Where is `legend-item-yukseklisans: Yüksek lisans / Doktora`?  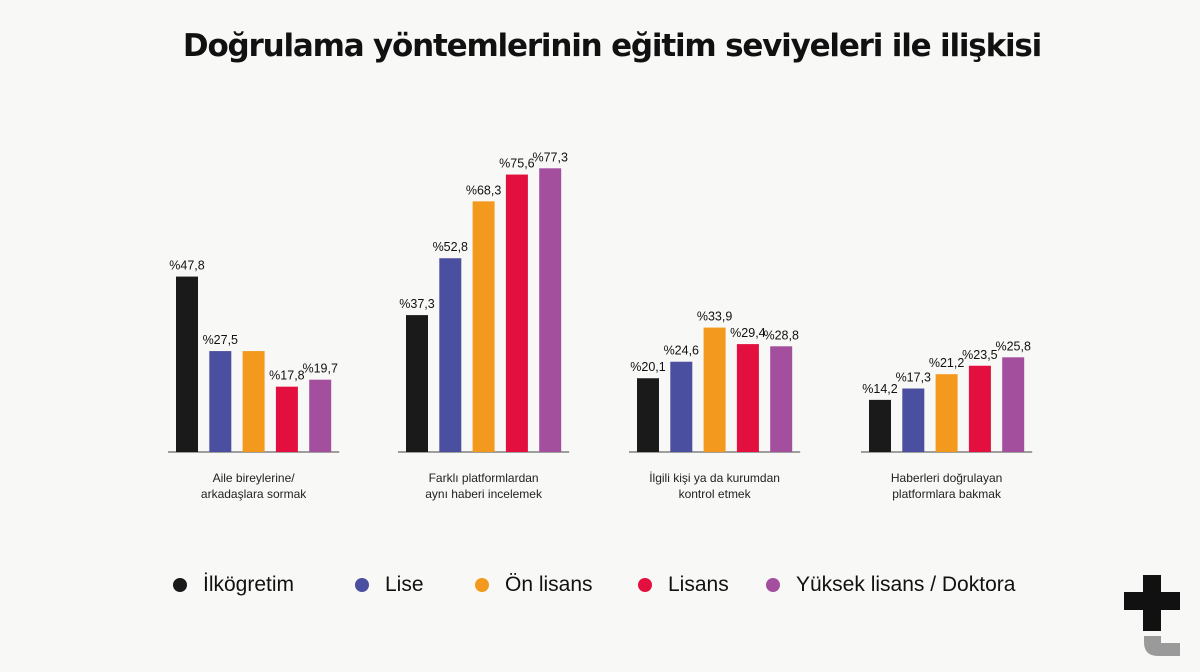
legend-item-yukseklisans: Yüksek lisans / Doktora is located at coordinates (890, 585).